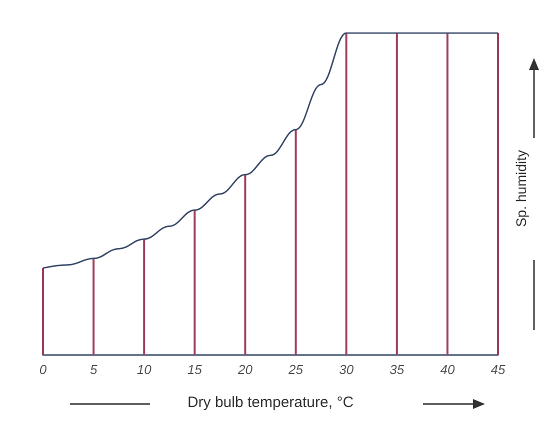 This screenshot has height=421, width=548. I want to click on x-tick-label: 20, so click(245, 369).